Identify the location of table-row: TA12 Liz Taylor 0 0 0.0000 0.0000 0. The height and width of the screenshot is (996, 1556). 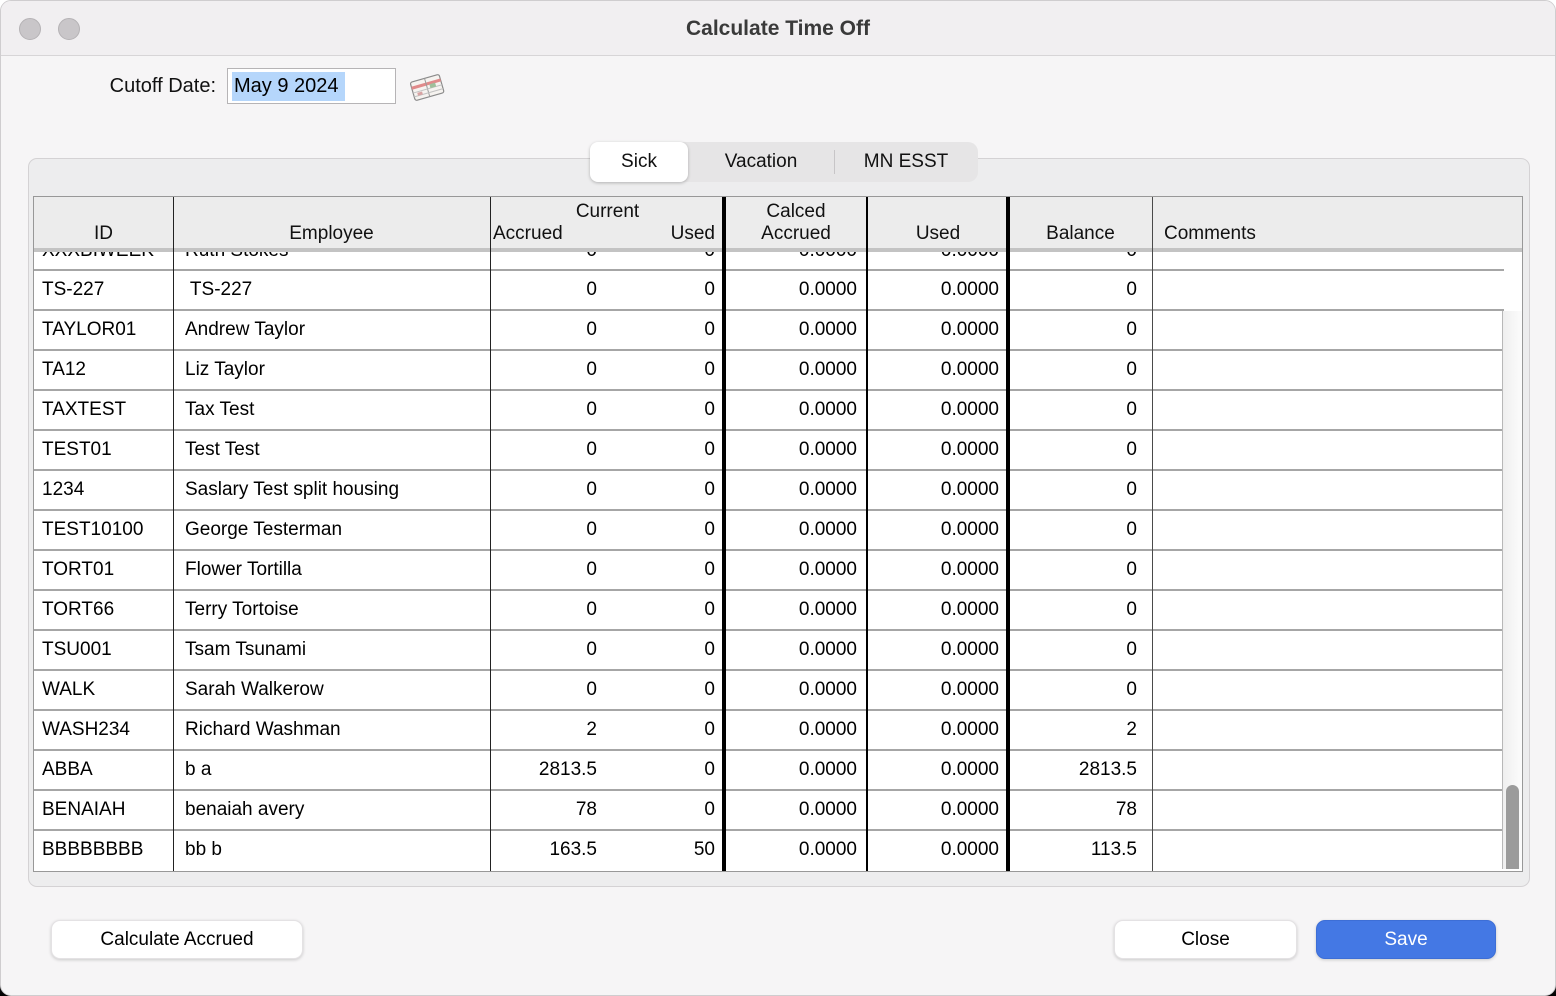
(769, 369).